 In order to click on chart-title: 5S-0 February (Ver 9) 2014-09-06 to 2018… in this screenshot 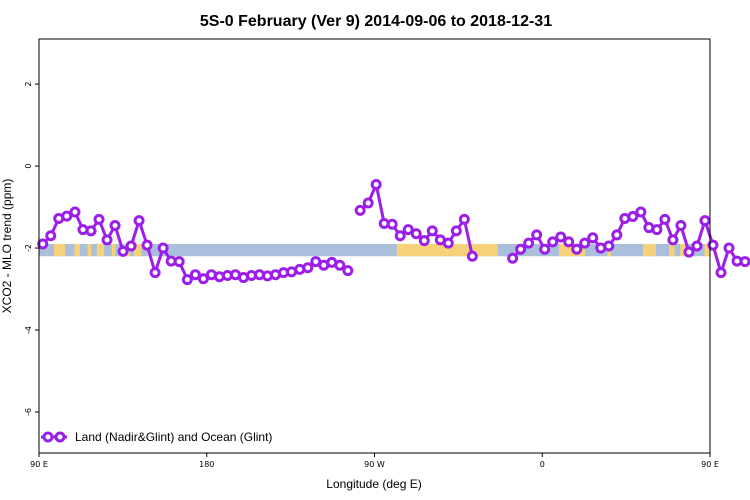, I will do `click(376, 21)`.